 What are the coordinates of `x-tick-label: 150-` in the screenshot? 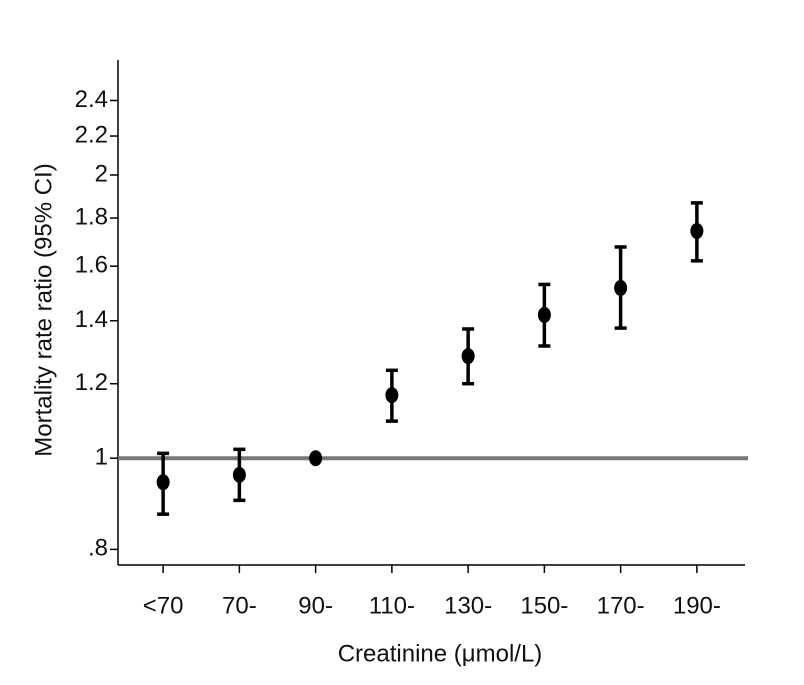 It's located at (544, 605).